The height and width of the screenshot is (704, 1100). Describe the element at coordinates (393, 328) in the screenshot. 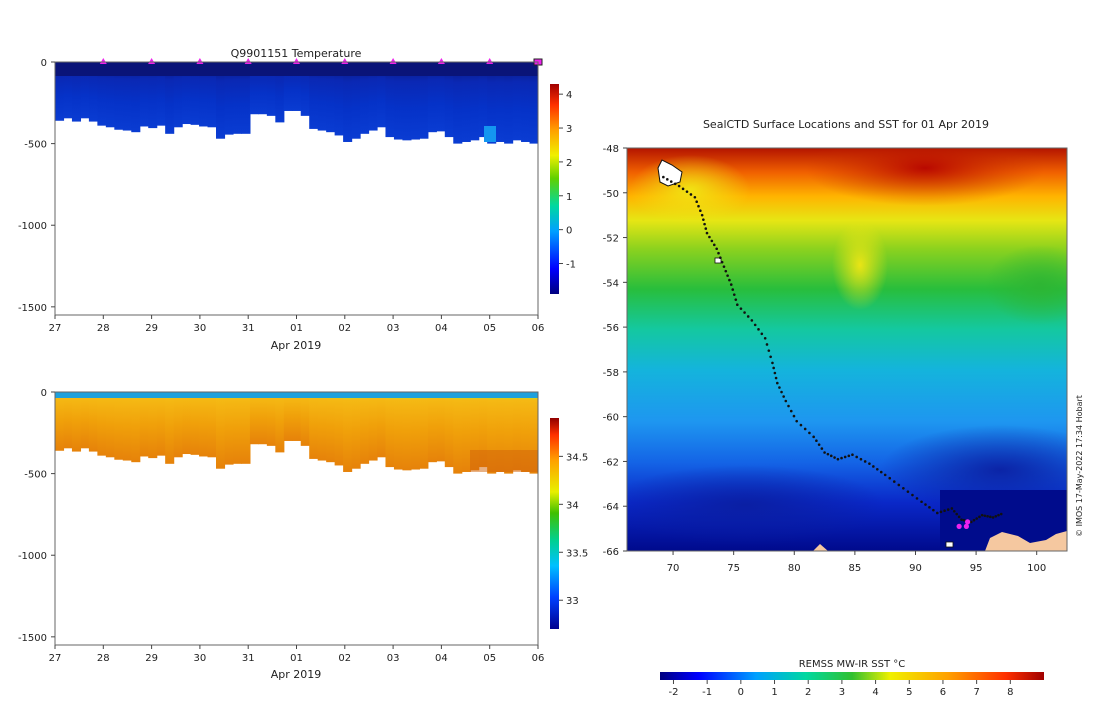

I see `x-tick-label: 03` at that location.